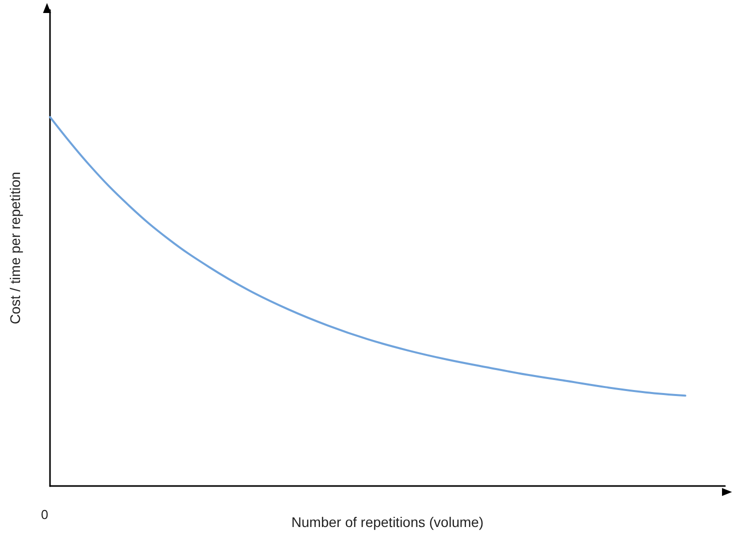 This screenshot has width=734, height=534. What do you see at coordinates (44, 514) in the screenshot?
I see `text: 0` at bounding box center [44, 514].